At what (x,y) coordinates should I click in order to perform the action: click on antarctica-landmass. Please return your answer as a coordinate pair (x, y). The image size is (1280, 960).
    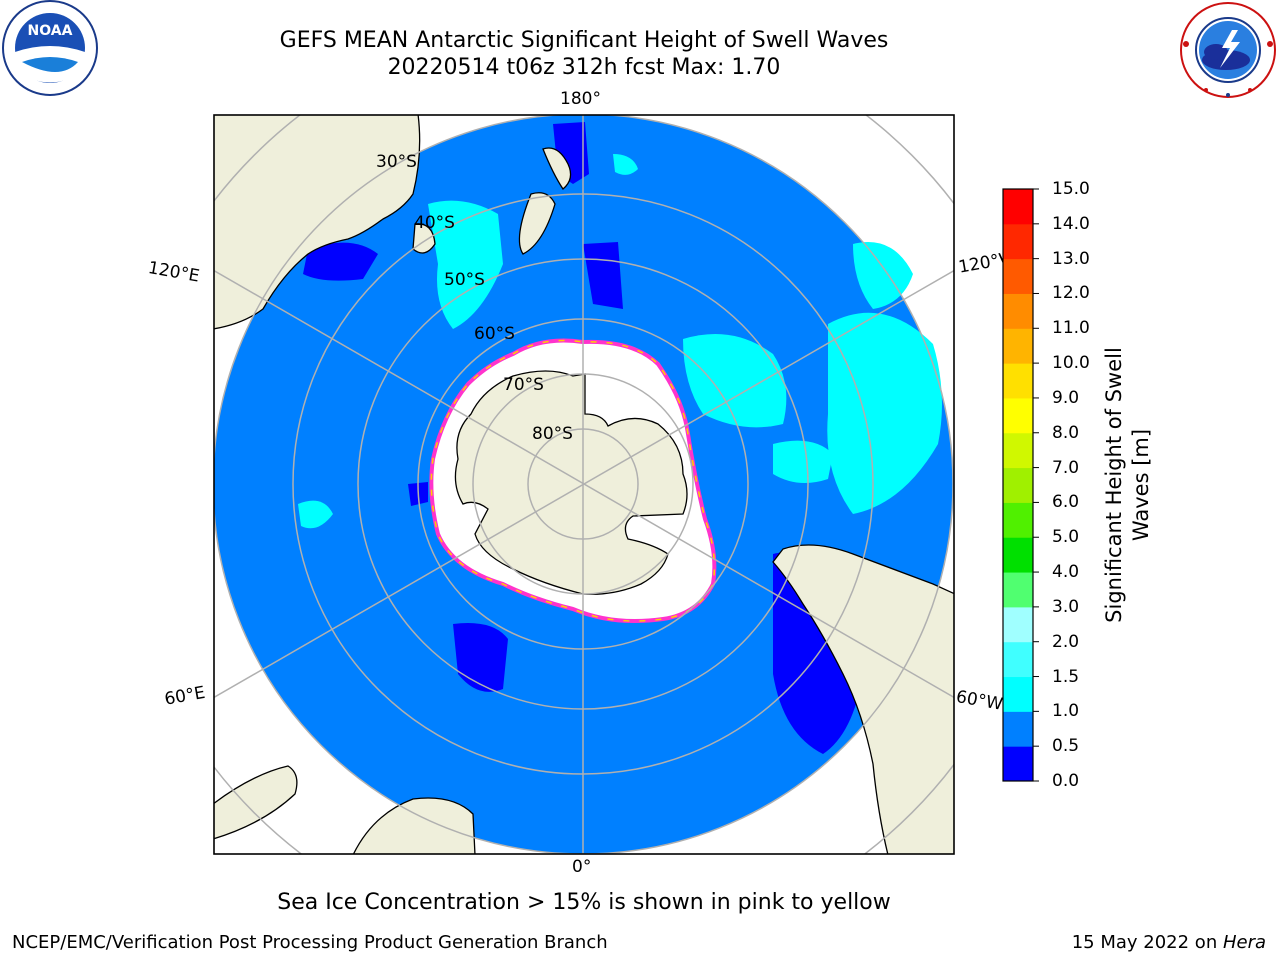
    Looking at the image, I should click on (571, 482).